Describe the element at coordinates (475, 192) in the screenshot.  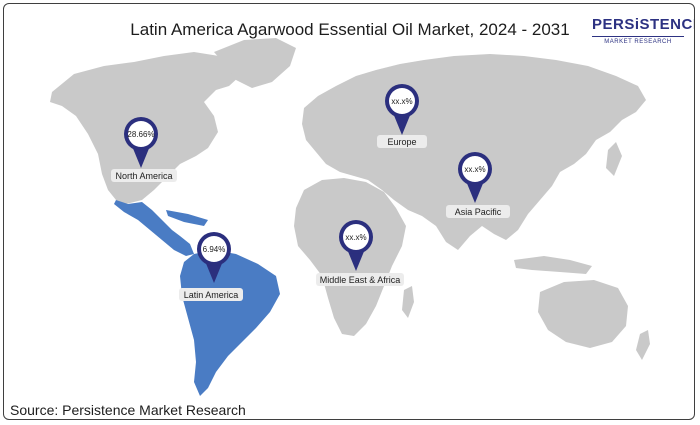
I see `asia-pacific-pin-tail` at that location.